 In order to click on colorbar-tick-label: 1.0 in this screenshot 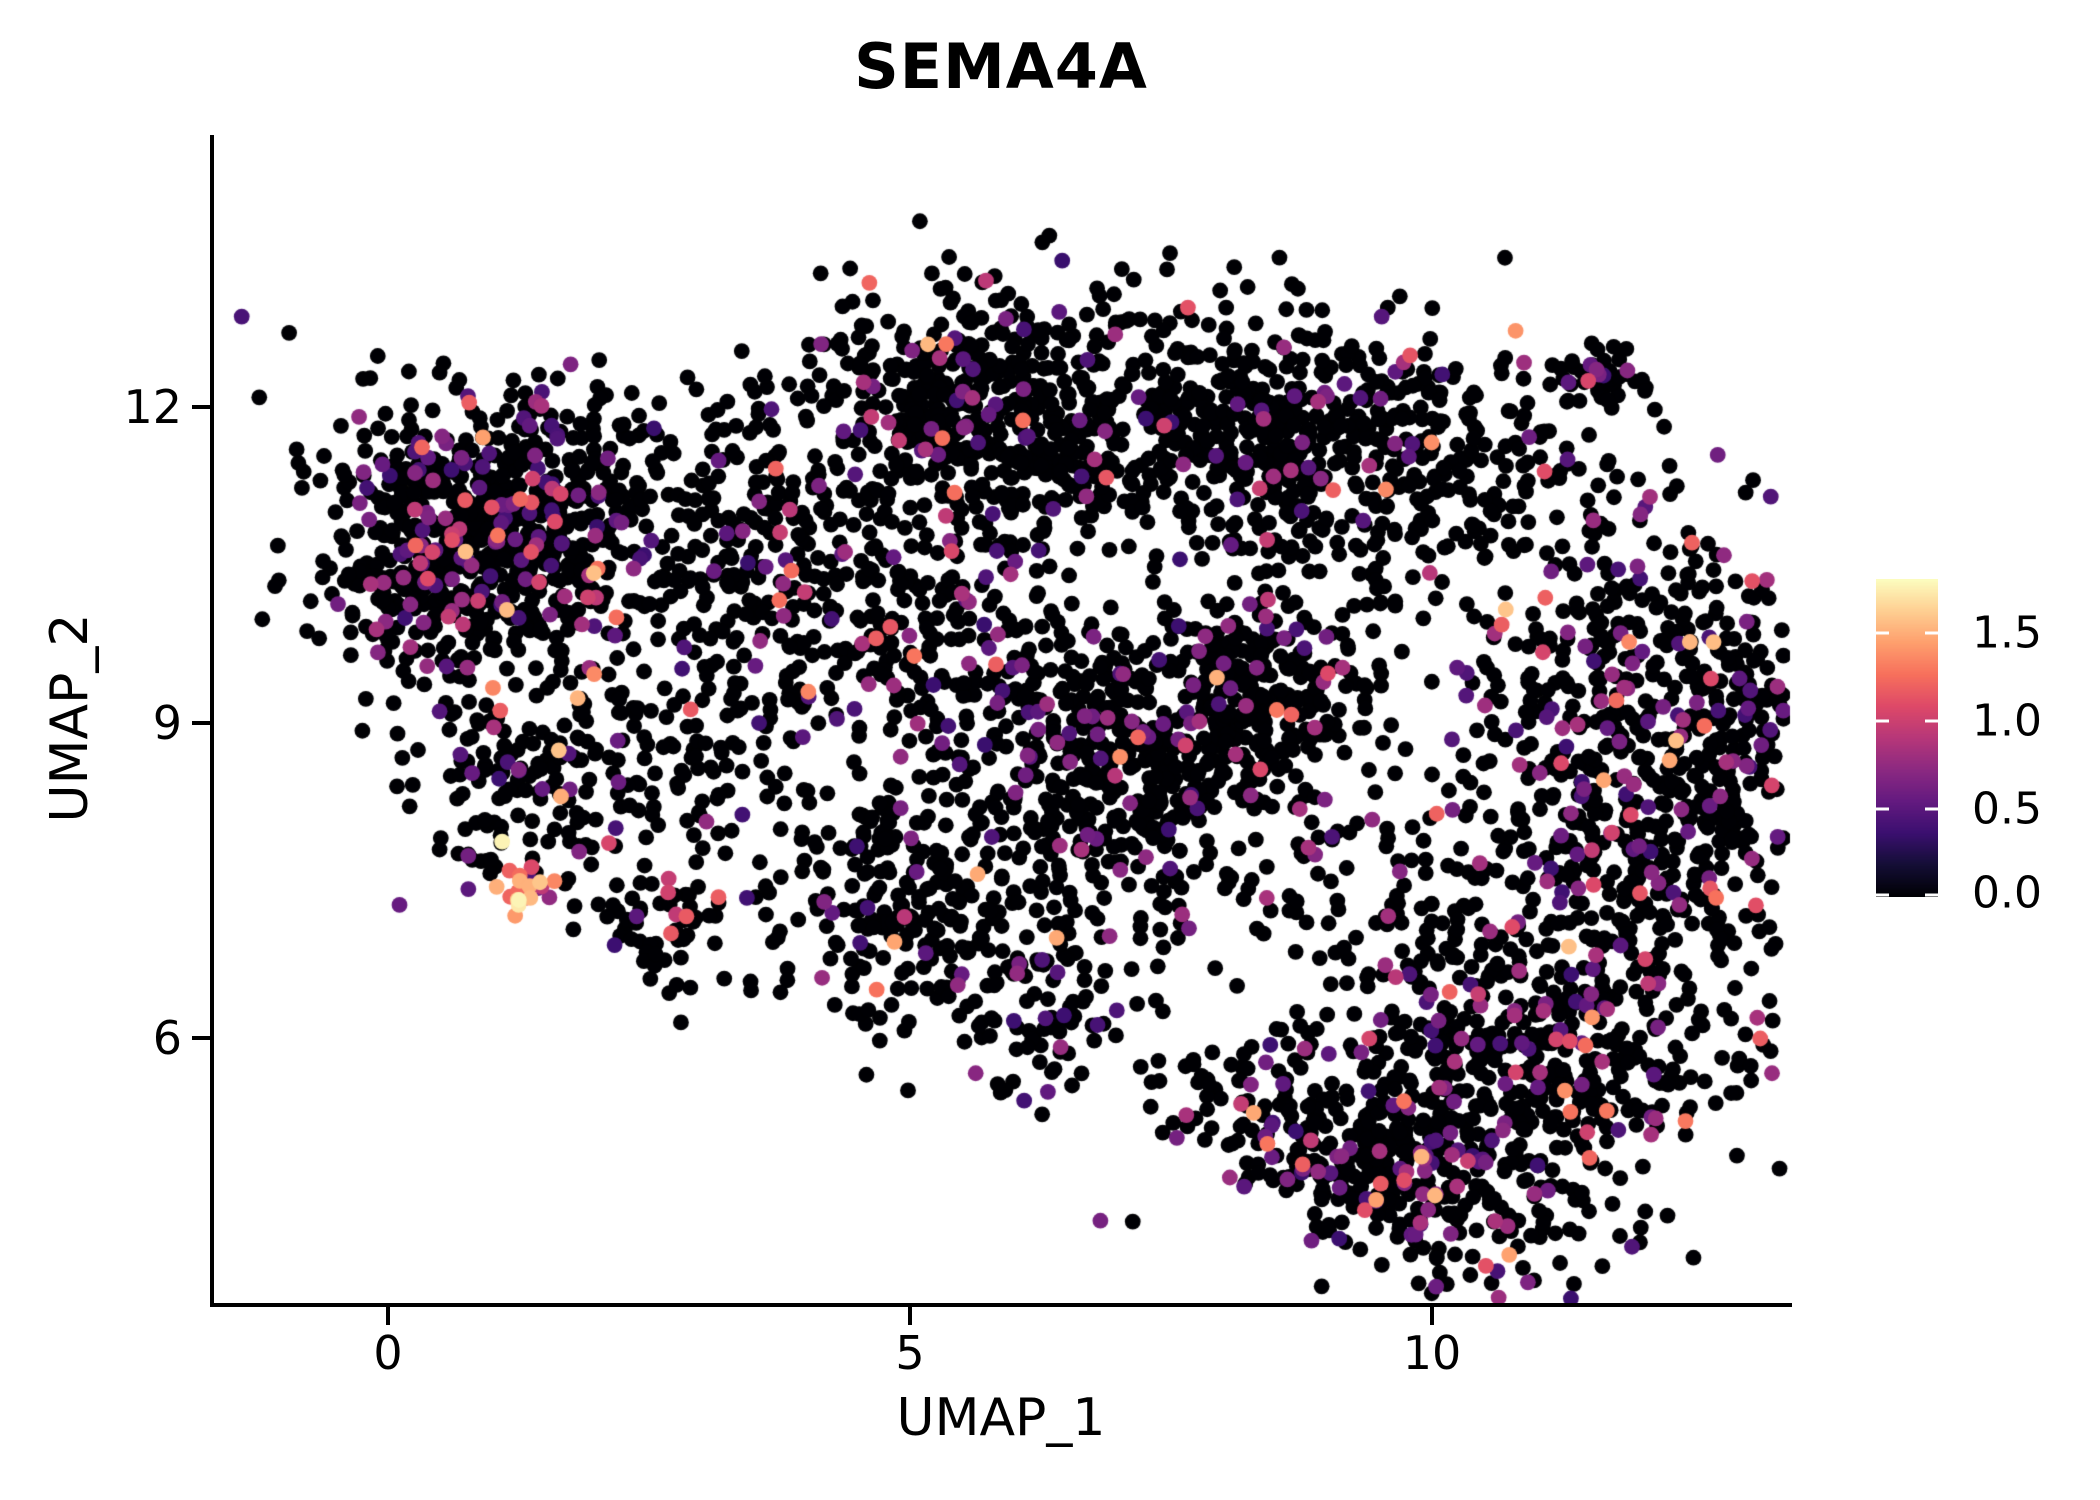, I will do `click(2007, 721)`.